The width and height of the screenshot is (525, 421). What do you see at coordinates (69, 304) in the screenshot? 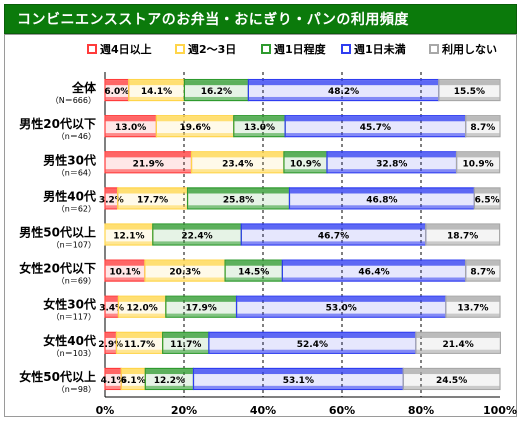
I see `category-label: 女性30代` at bounding box center [69, 304].